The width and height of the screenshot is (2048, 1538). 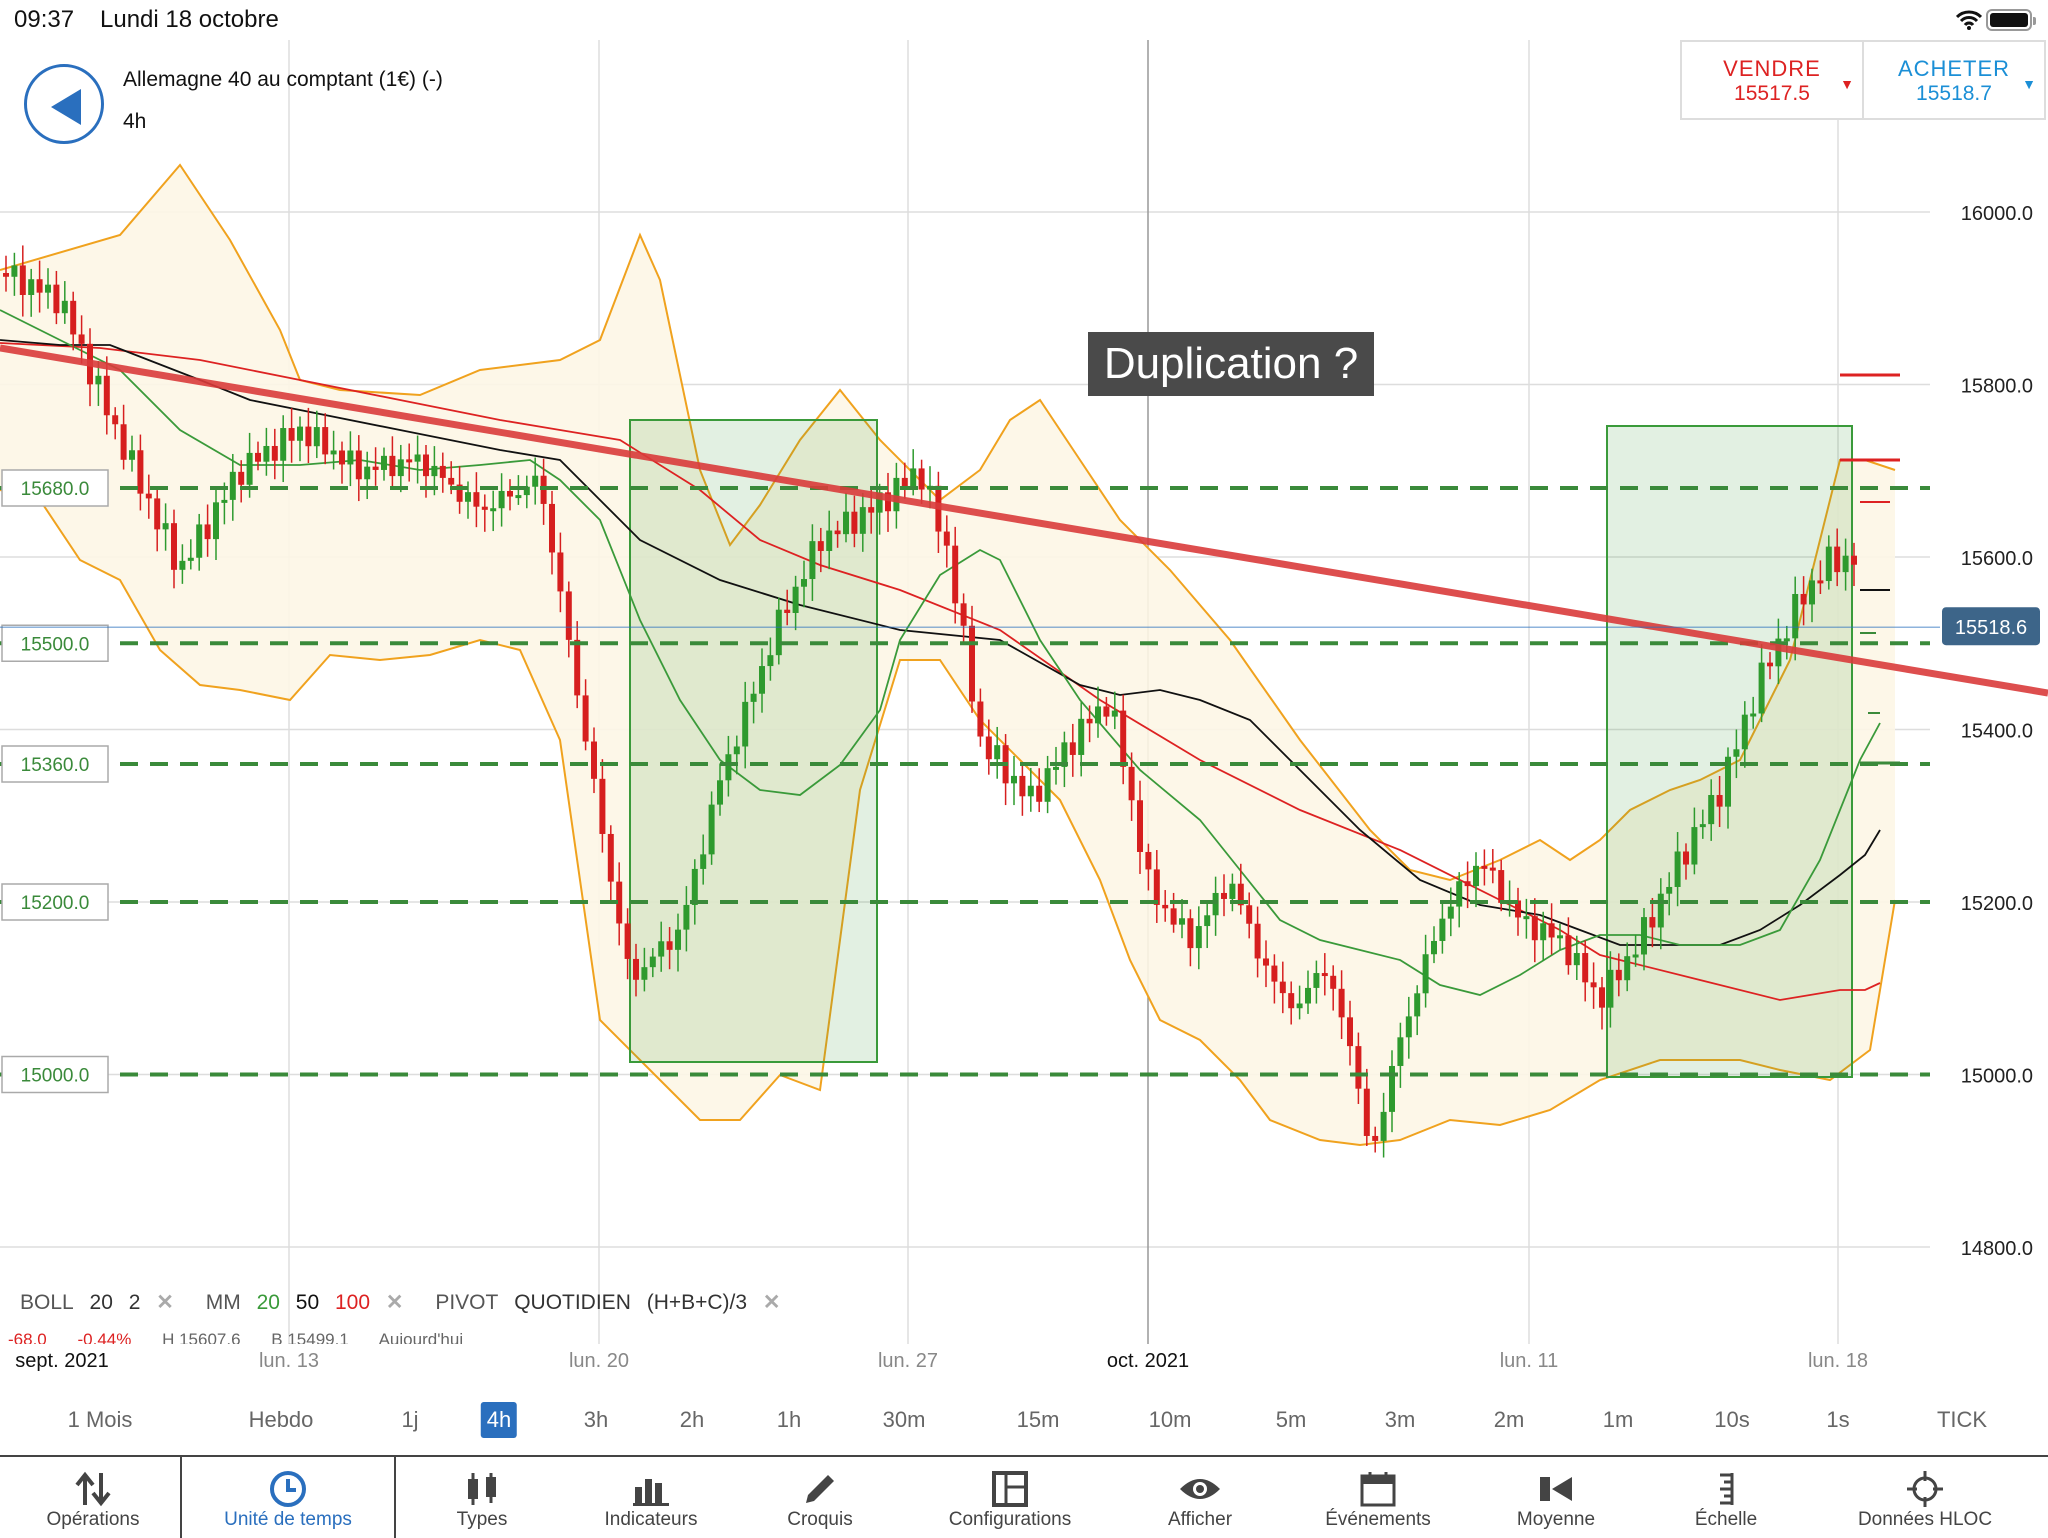 What do you see at coordinates (467, 1302) in the screenshot?
I see `pivot-name: PIVOT` at bounding box center [467, 1302].